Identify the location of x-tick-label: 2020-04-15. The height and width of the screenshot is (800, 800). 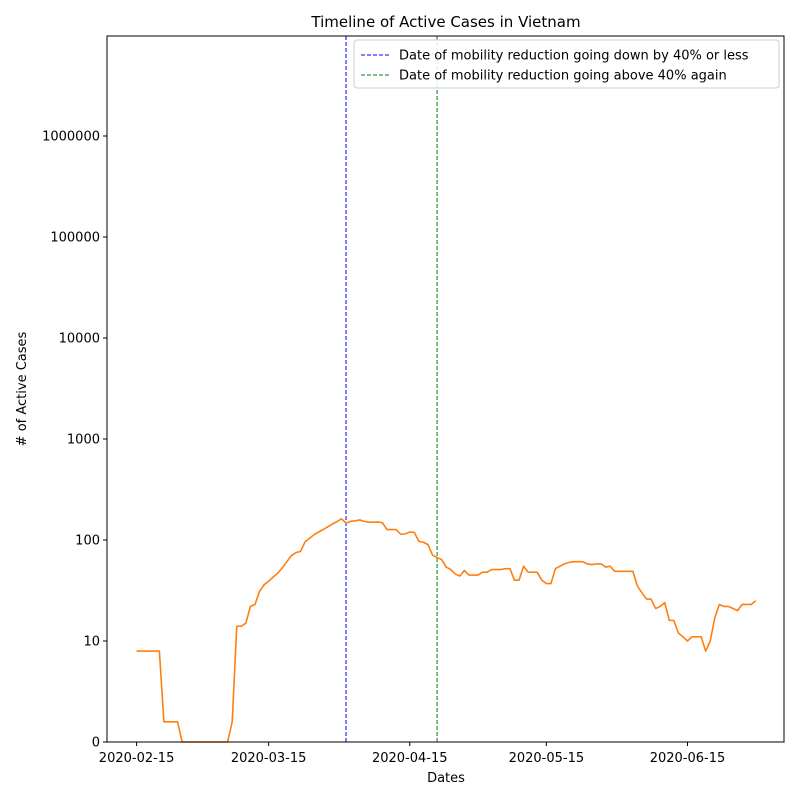
(410, 758).